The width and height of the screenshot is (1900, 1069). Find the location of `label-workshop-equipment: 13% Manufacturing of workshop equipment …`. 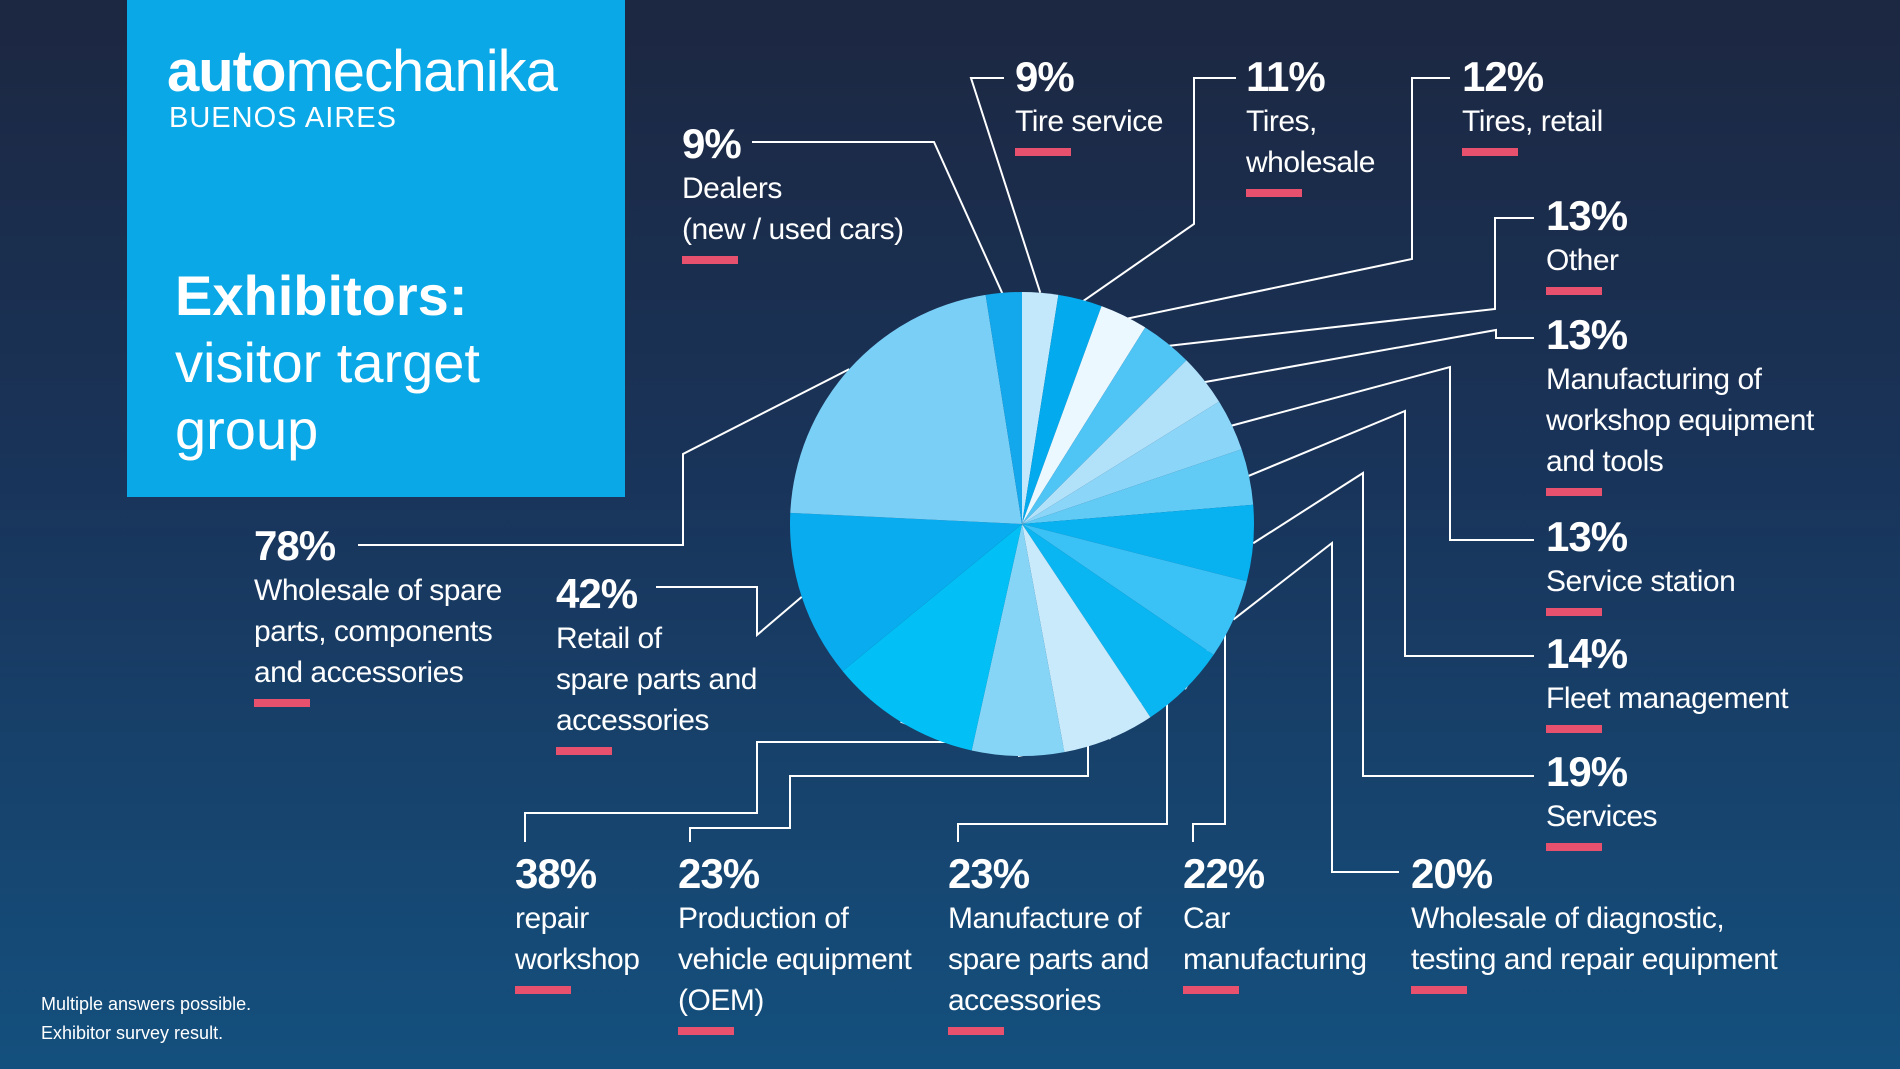

label-workshop-equipment: 13% Manufacturing of workshop equipment … is located at coordinates (1680, 403).